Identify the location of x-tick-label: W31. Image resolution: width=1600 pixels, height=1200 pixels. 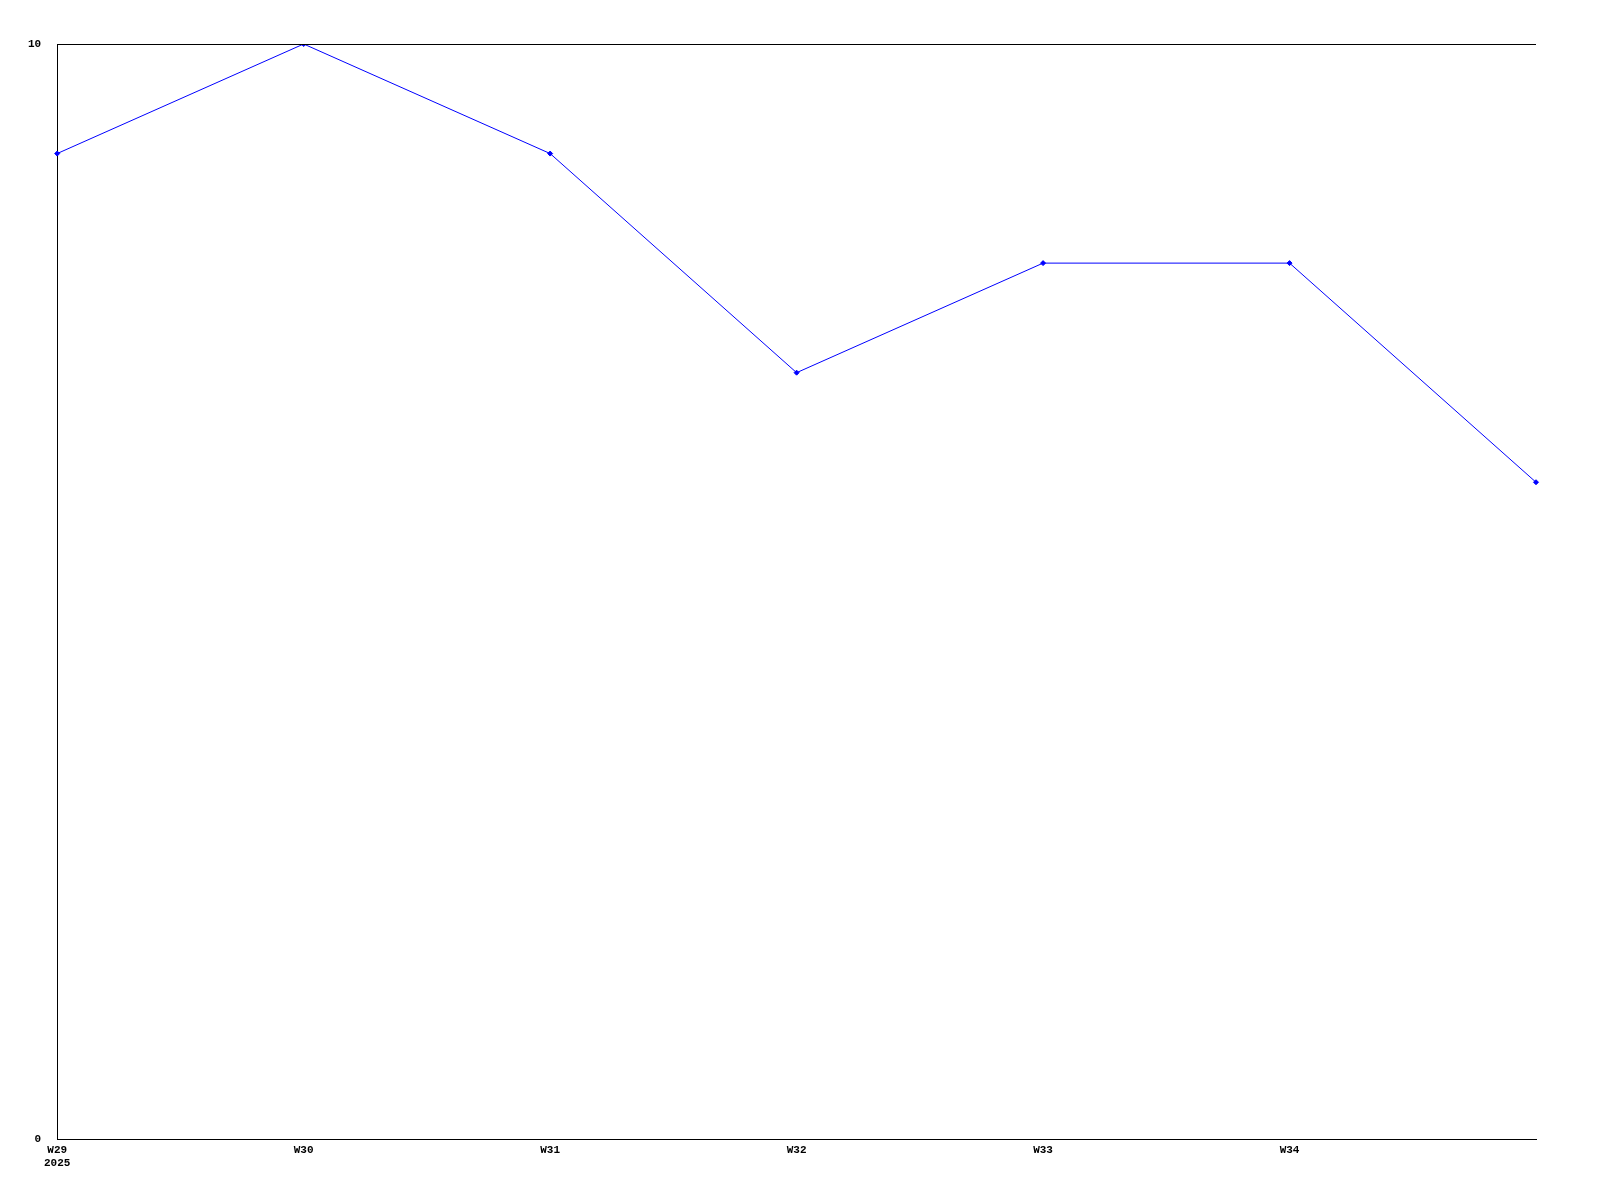
(550, 1149).